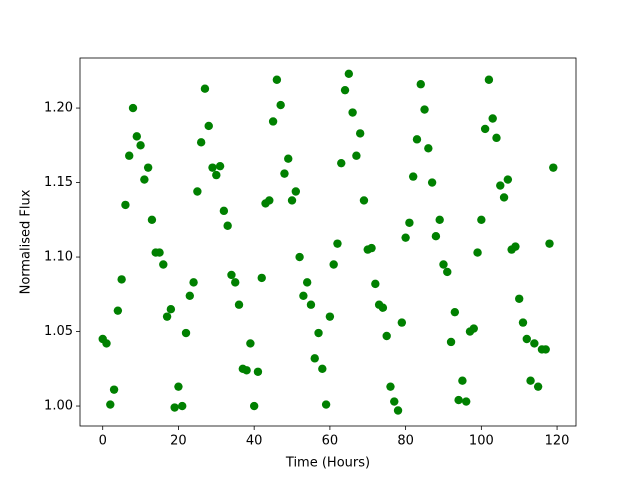  I want to click on x-tick-label: 0, so click(103, 441).